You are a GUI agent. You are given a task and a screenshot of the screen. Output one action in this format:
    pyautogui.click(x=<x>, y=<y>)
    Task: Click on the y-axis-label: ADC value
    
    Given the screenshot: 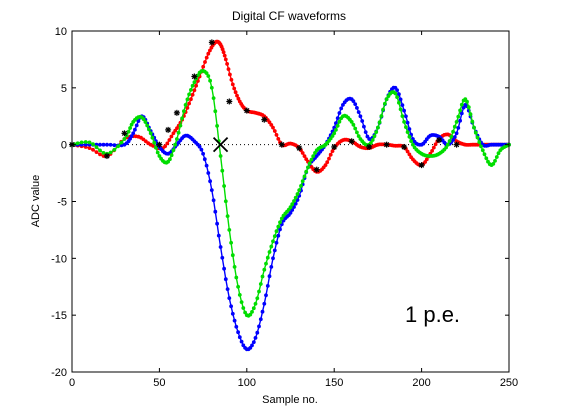 What is the action you would take?
    pyautogui.click(x=36, y=201)
    